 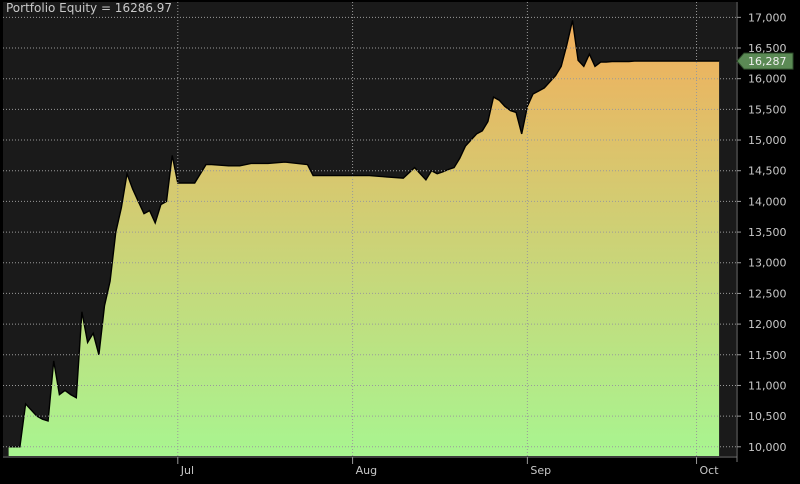 What do you see at coordinates (767, 17) in the screenshot?
I see `y-tick-label: 17,000` at bounding box center [767, 17].